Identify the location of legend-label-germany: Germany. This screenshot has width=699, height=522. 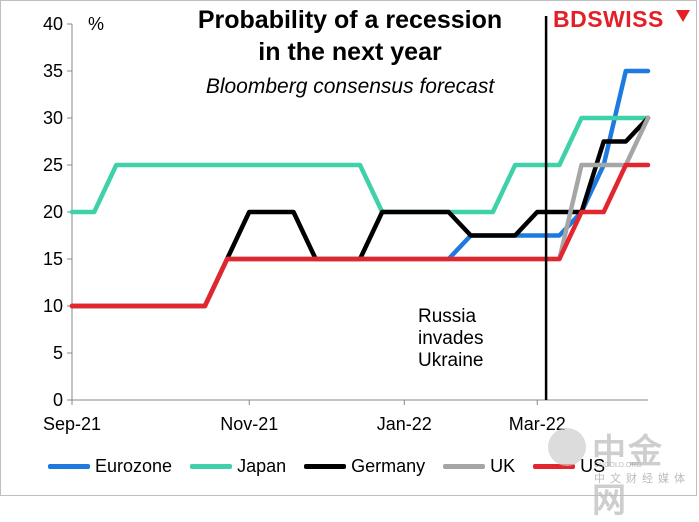
(388, 465).